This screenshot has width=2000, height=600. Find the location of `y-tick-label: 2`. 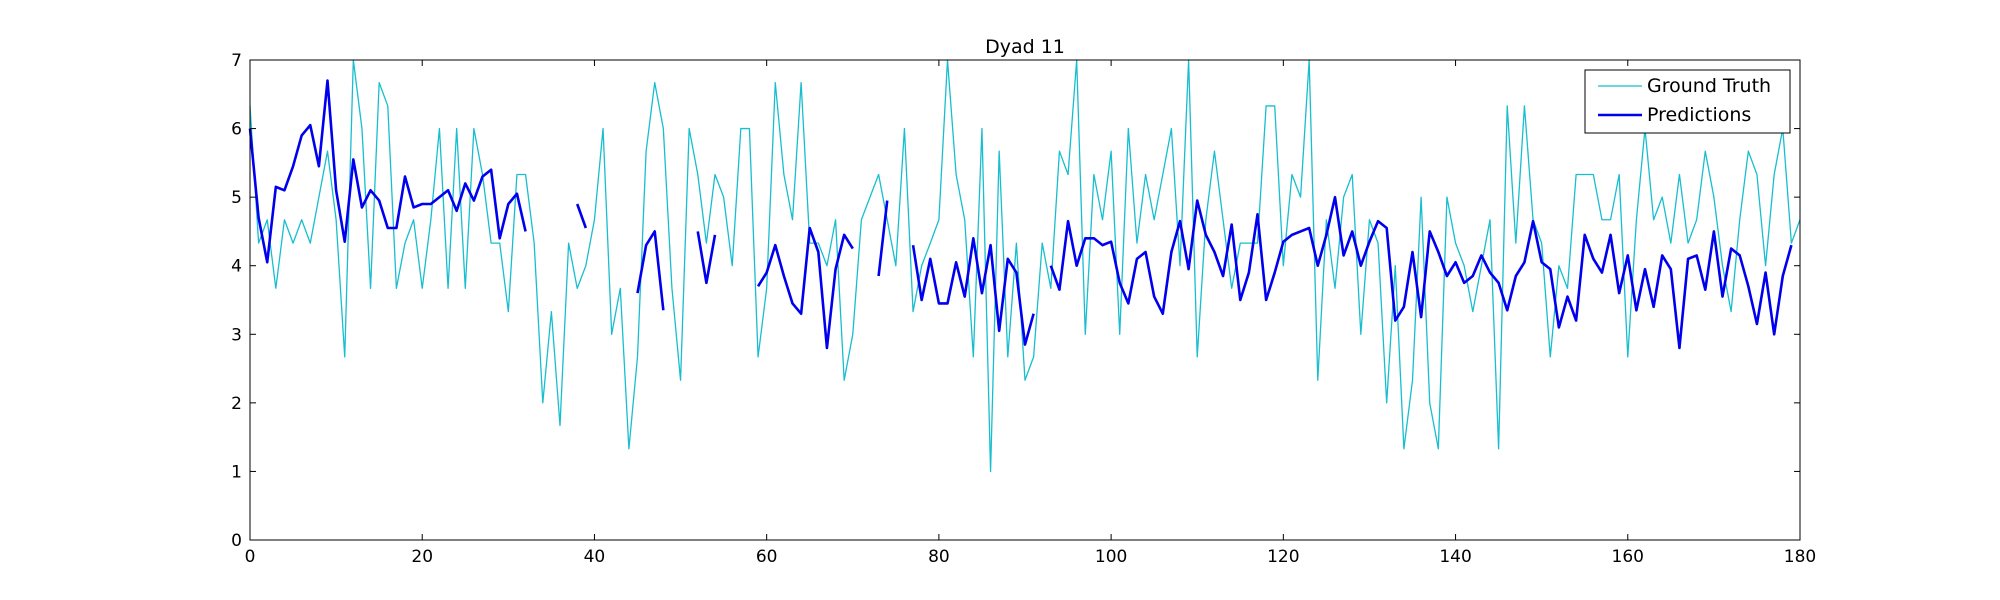

y-tick-label: 2 is located at coordinates (236, 404).